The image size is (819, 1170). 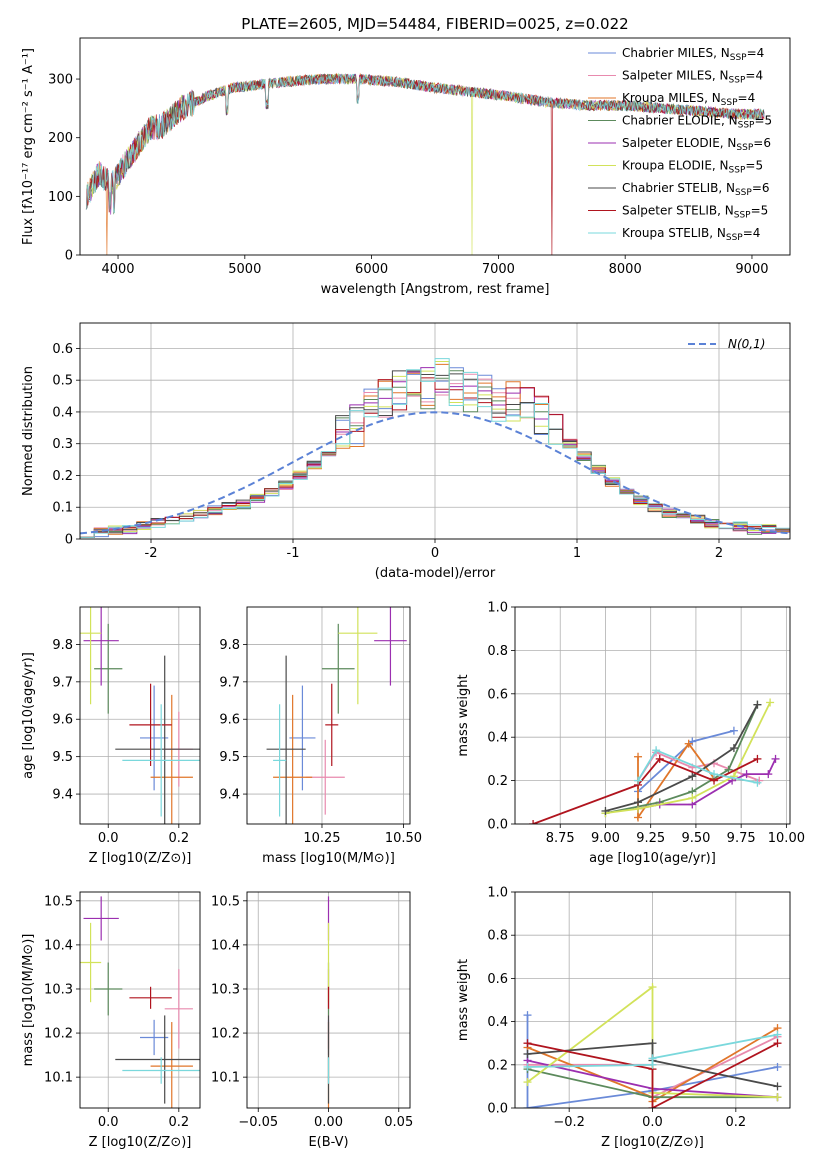 What do you see at coordinates (328, 1122) in the screenshot?
I see `x-tick-label: 0.00` at bounding box center [328, 1122].